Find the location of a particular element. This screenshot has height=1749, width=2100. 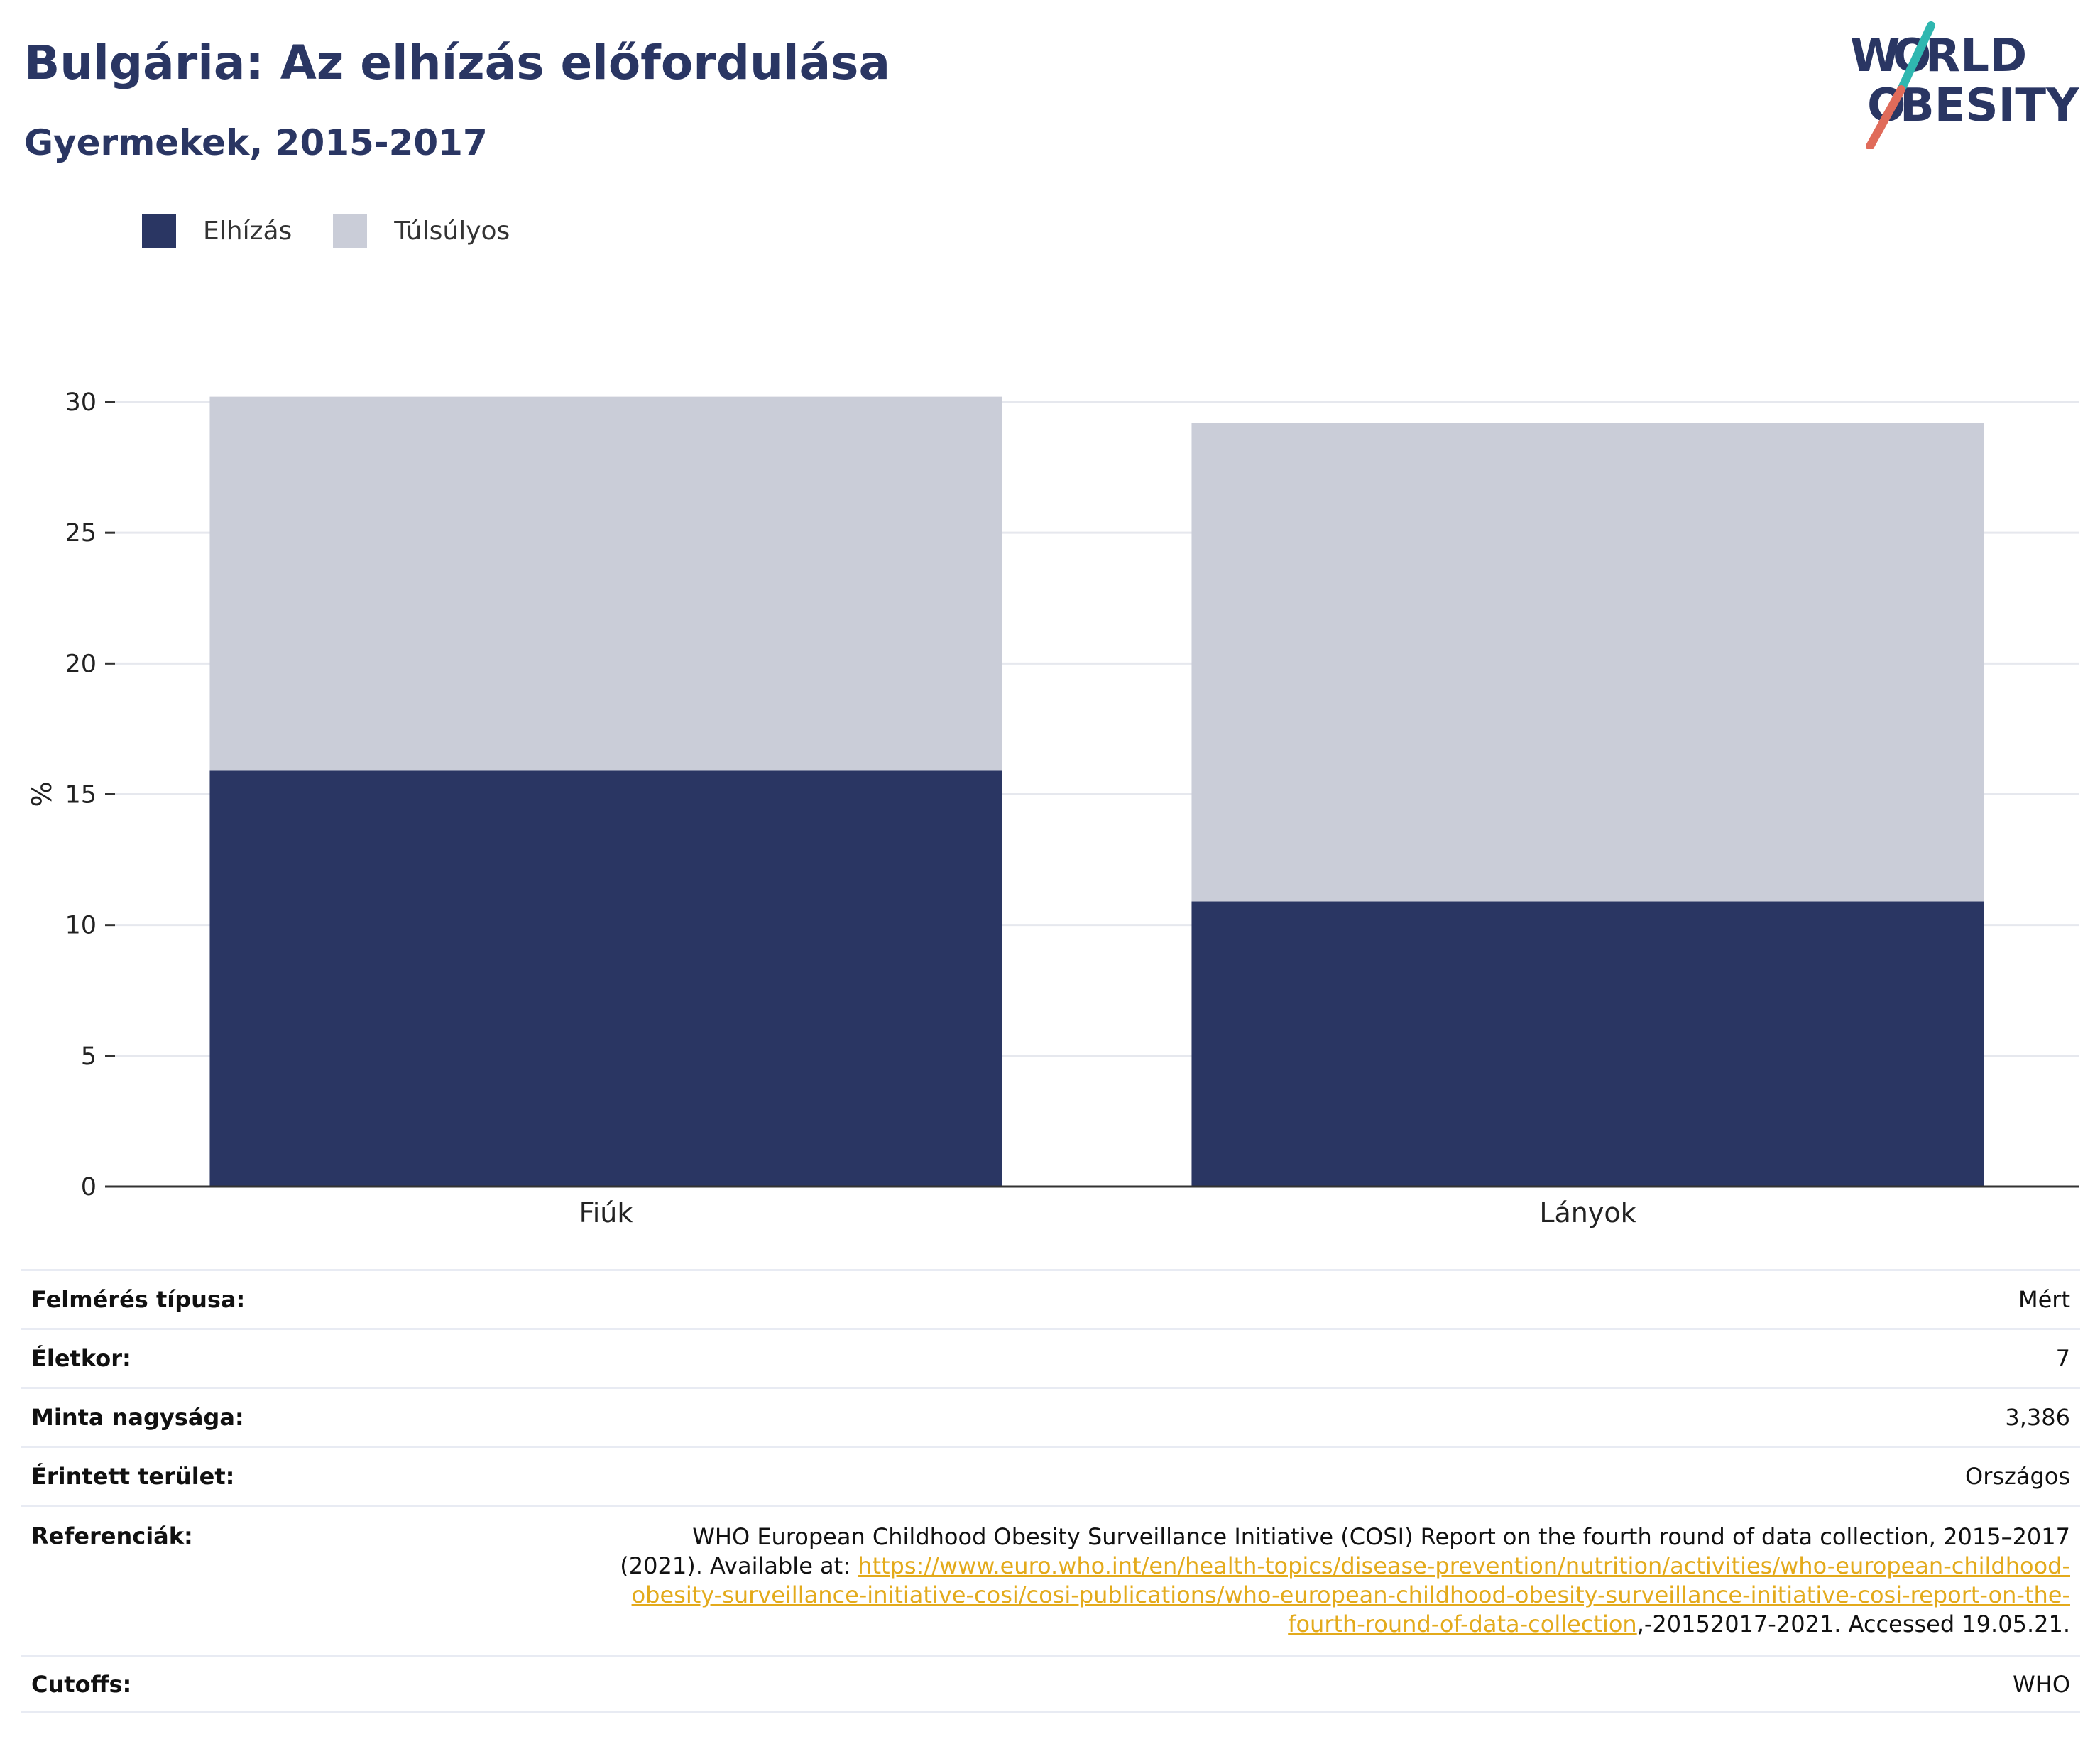

reference-text-after: ,-20152017-2021. Accessed 19.05.21. is located at coordinates (1853, 1624).